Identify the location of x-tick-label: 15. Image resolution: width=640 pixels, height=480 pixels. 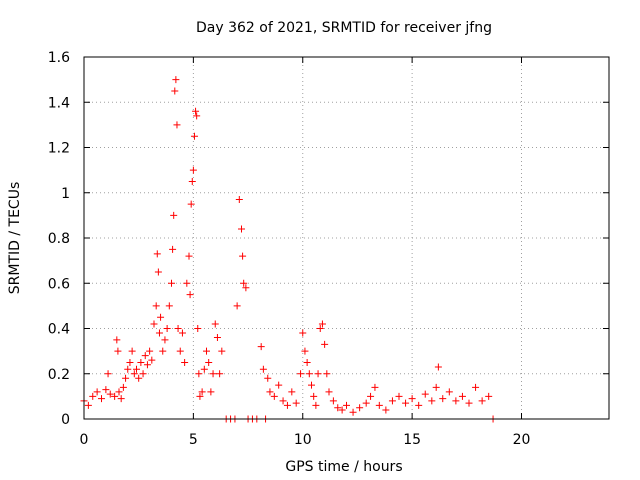
(412, 440).